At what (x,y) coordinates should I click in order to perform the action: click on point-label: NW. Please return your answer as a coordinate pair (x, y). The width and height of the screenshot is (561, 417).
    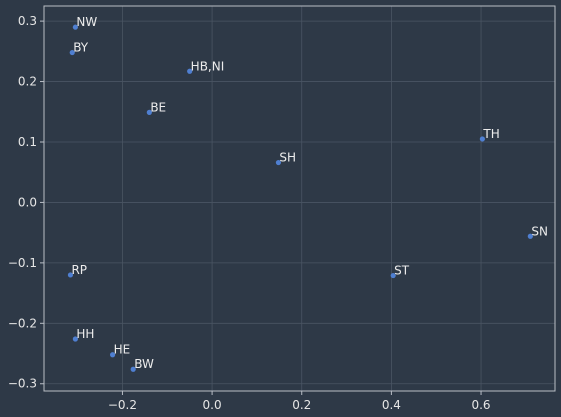
    Looking at the image, I should click on (86, 22).